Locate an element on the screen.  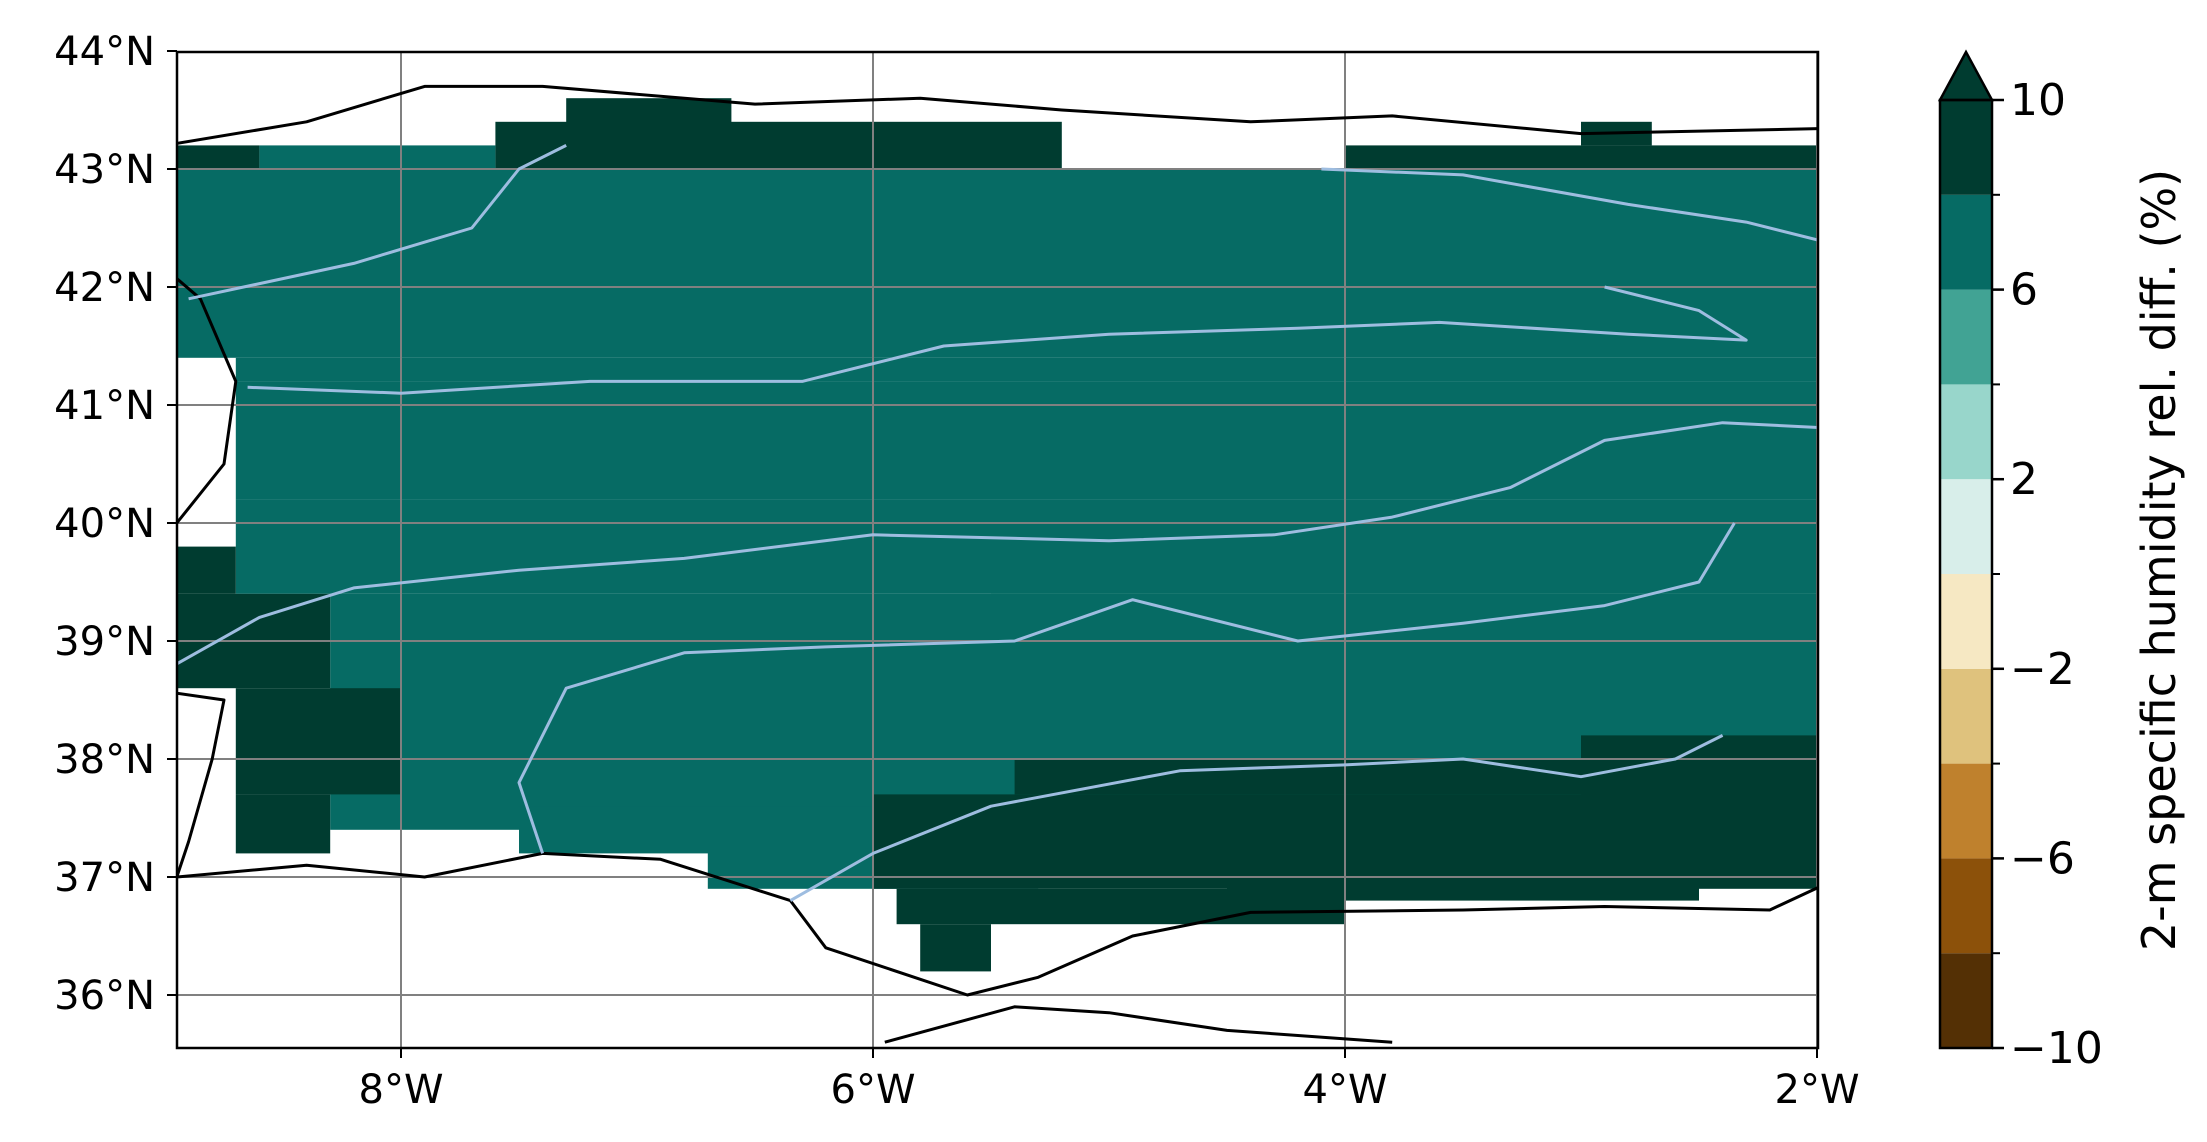
latitude-tick-labels: 36°N 37°N 38°N 39°N 40°N 41°N 42°N 43°N 44°N is located at coordinates (115, 524).